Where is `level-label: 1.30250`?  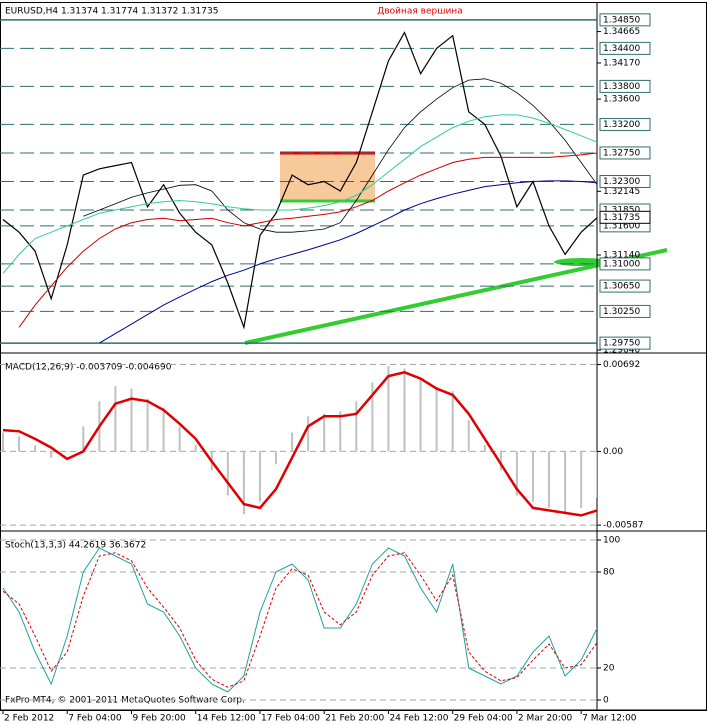
level-label: 1.30250 is located at coordinates (621, 312).